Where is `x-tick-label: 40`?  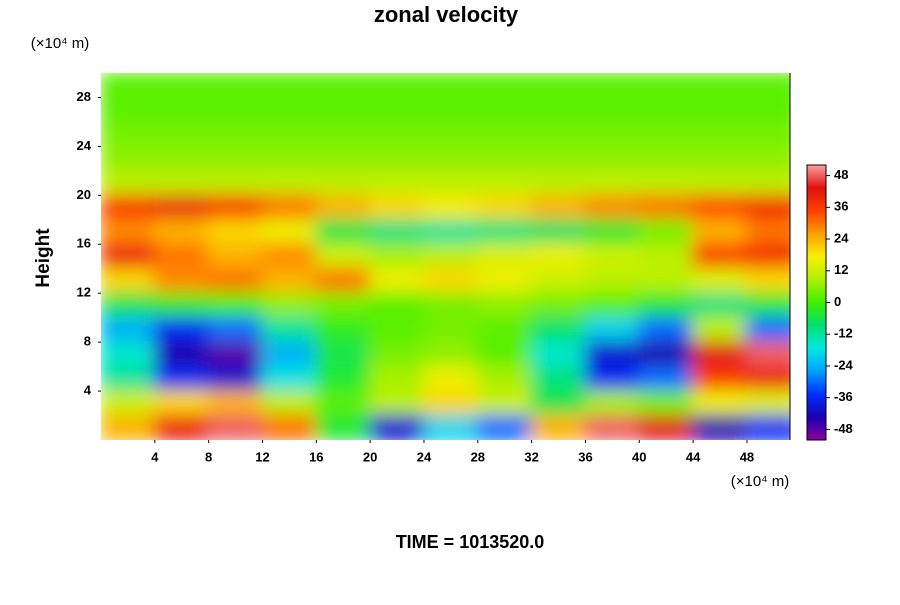
x-tick-label: 40 is located at coordinates (639, 456).